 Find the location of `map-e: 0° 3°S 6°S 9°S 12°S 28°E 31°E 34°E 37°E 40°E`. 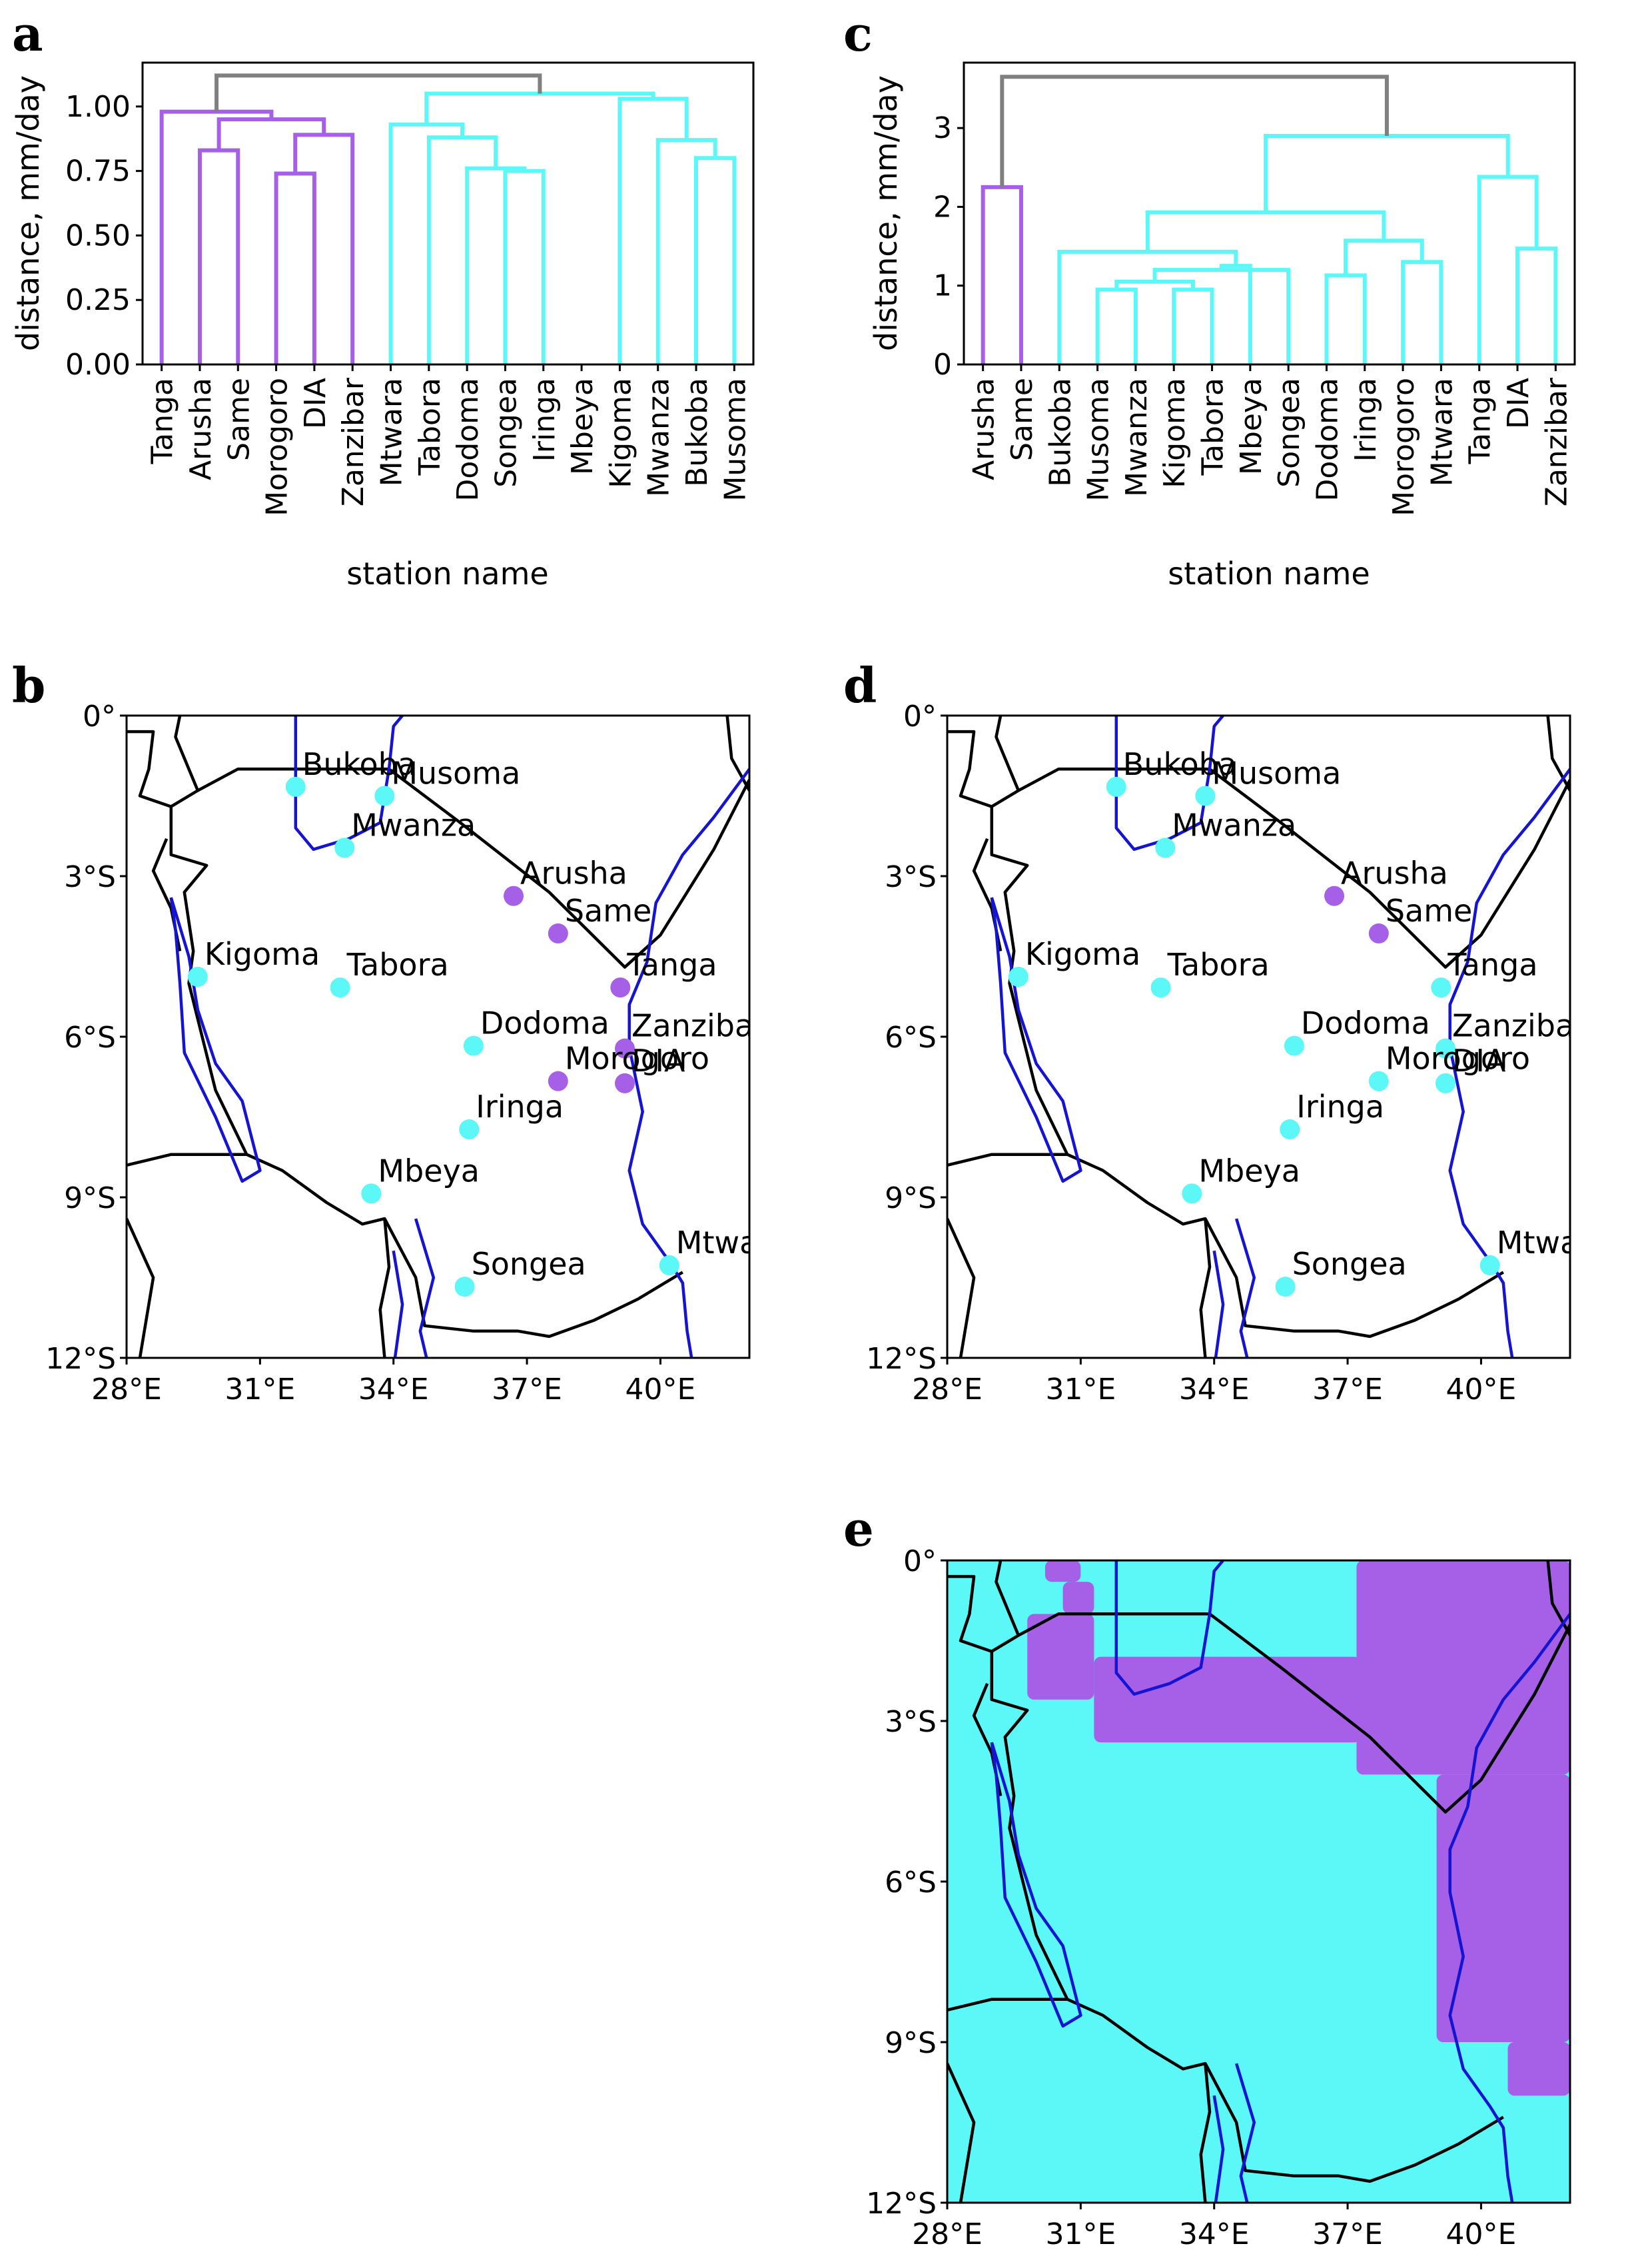

map-e: 0° 3°S 6°S 9°S 12°S 28°E 31°E 34°E 37°E 40°E is located at coordinates (1218, 1897).